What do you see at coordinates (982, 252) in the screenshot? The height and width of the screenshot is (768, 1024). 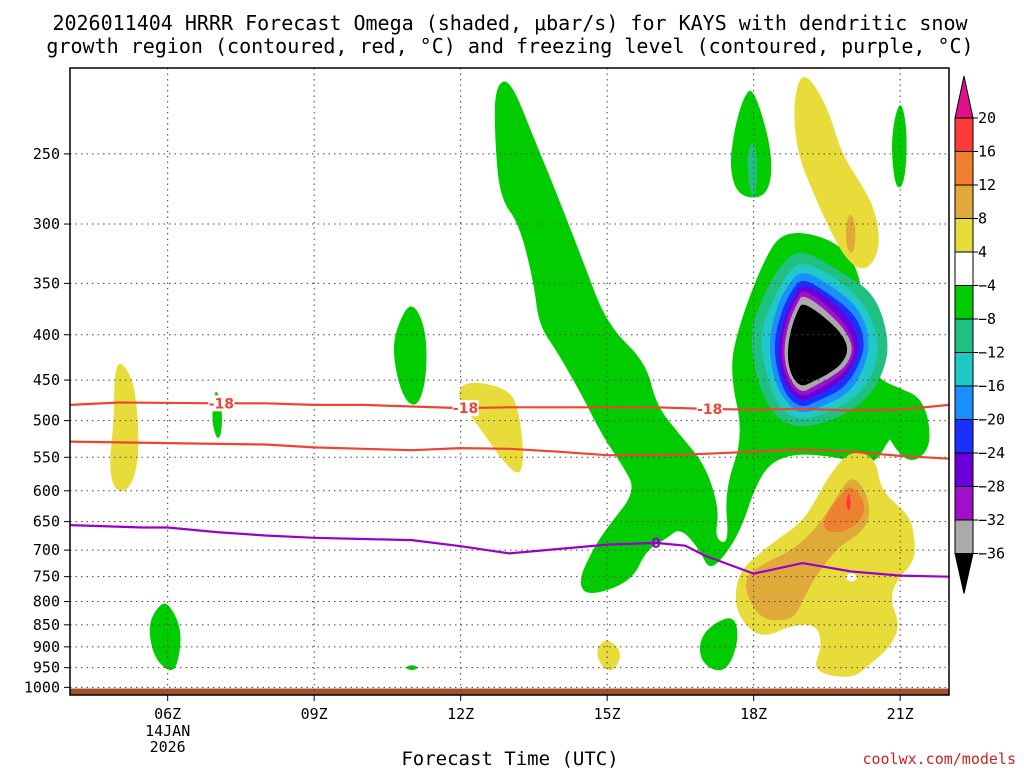 I see `colorbar-tick-label: 4` at bounding box center [982, 252].